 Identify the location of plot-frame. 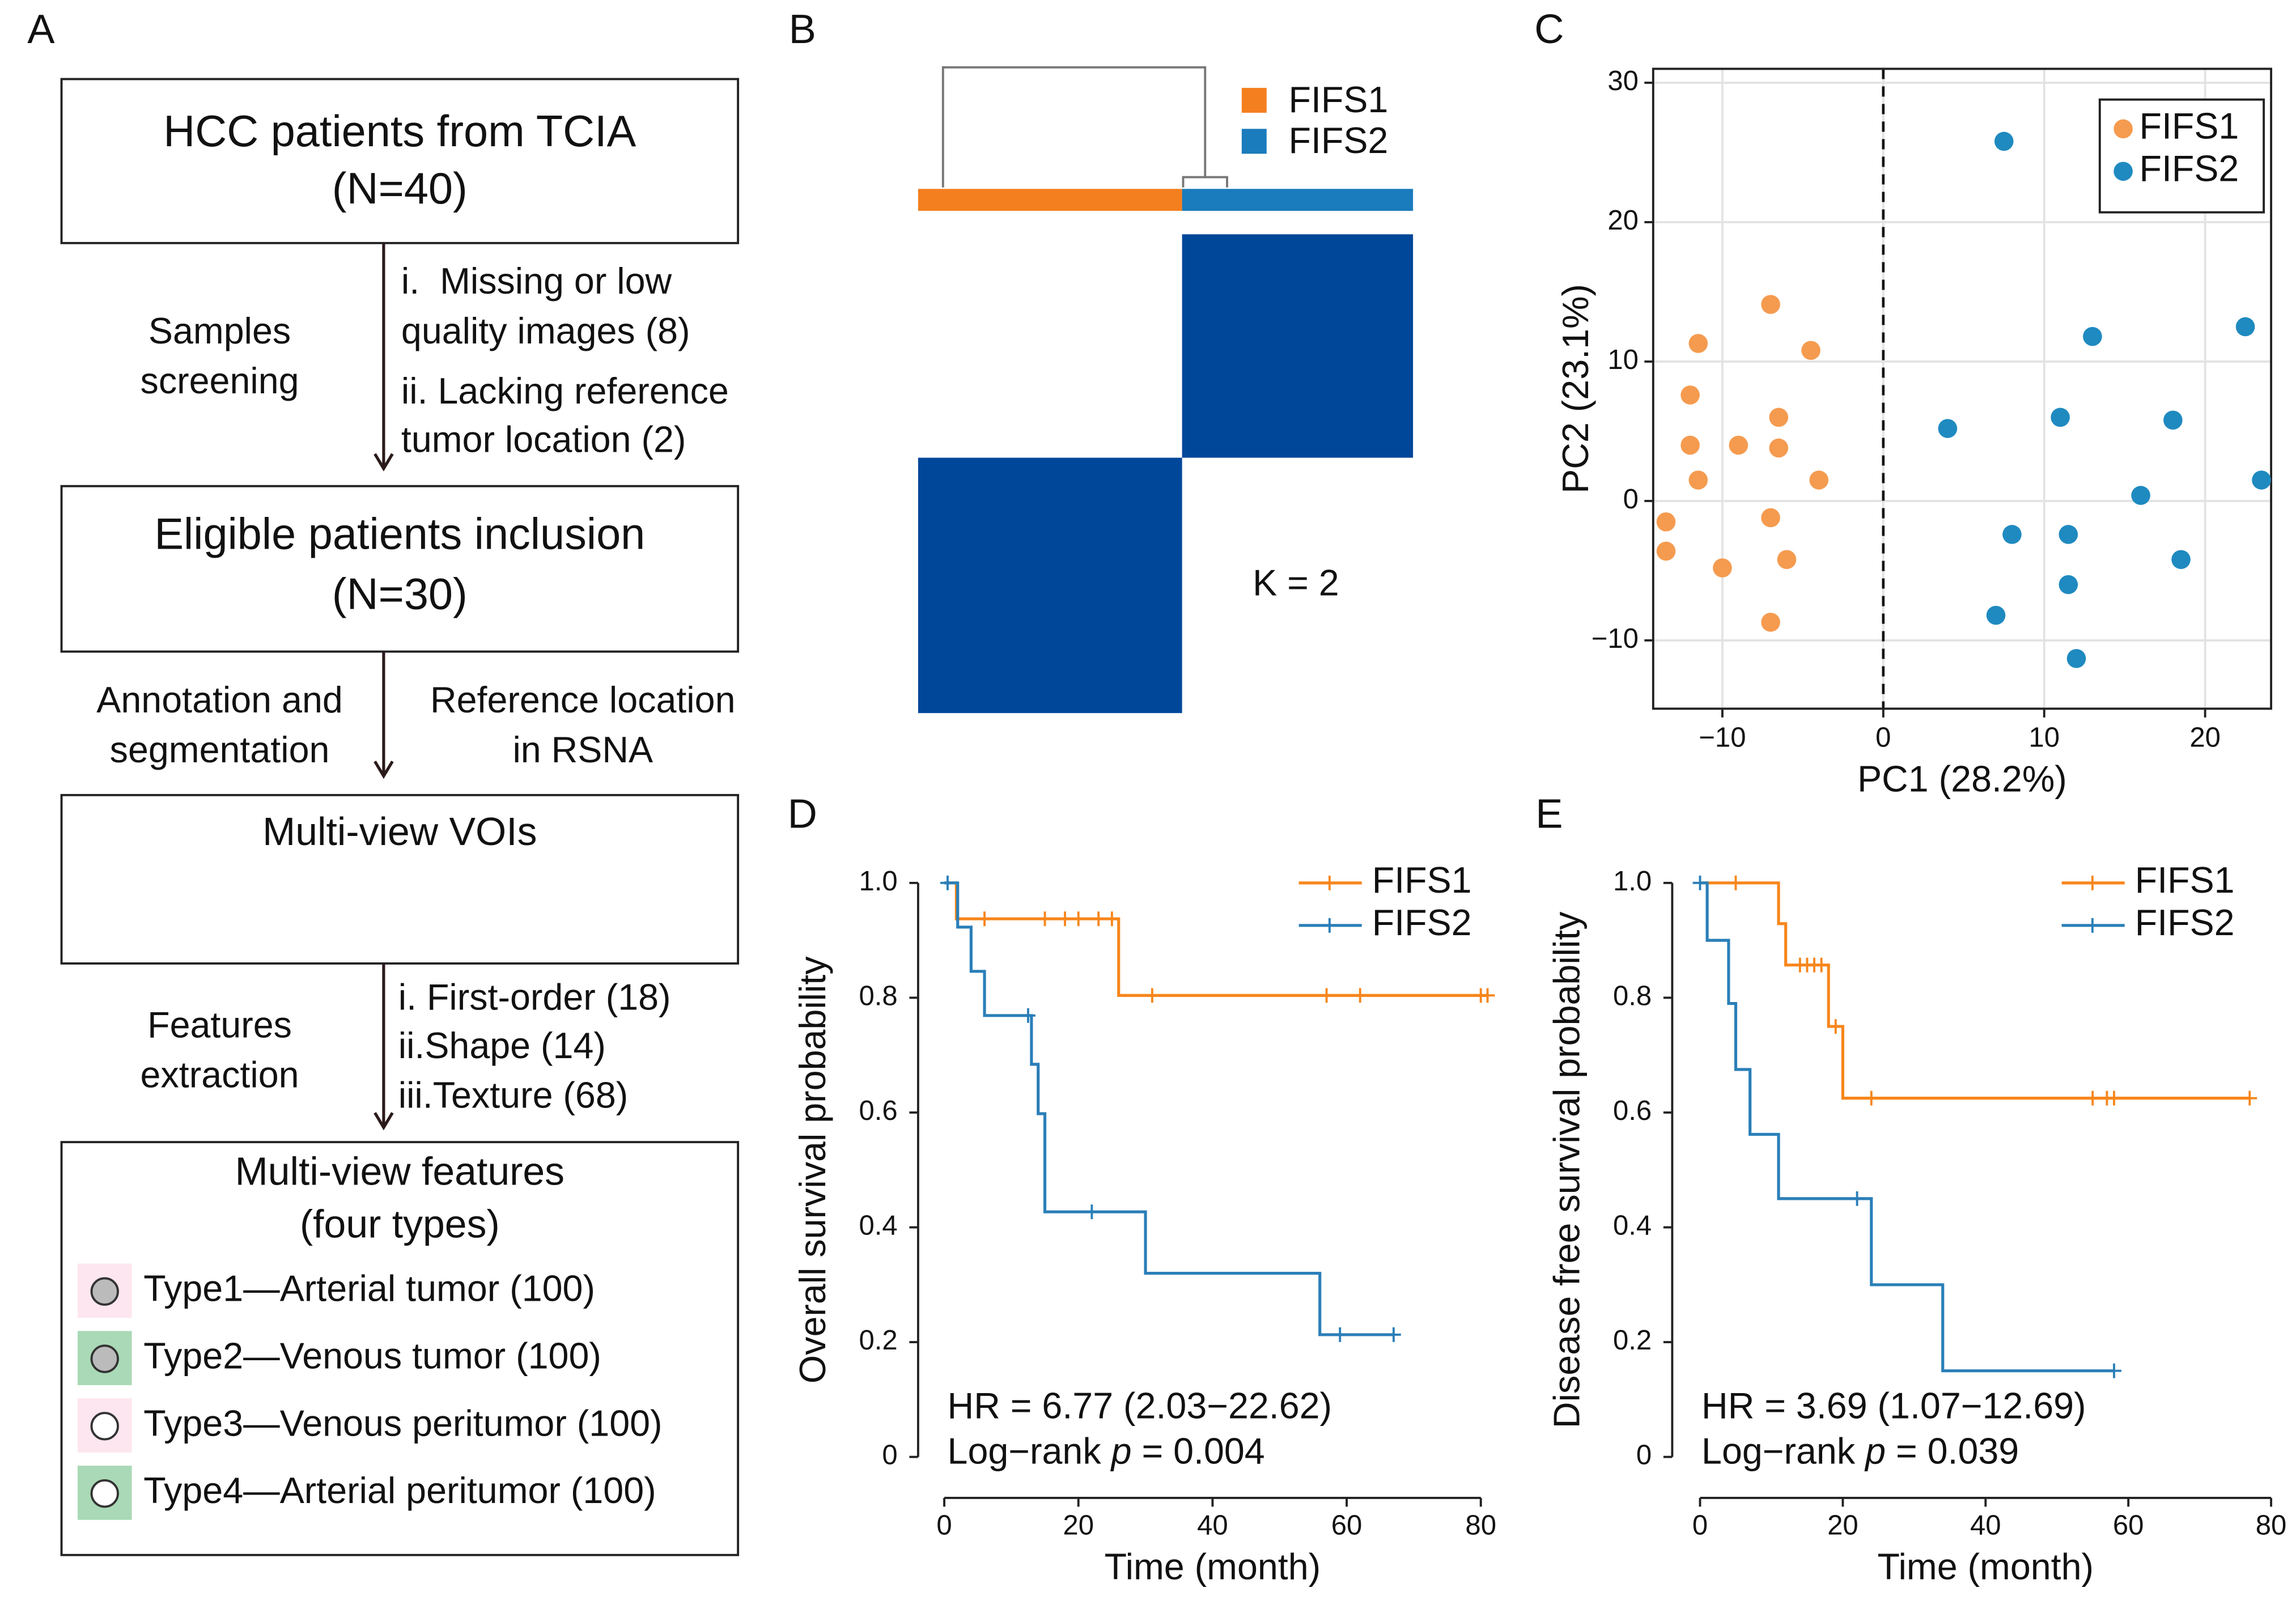
(1962, 388).